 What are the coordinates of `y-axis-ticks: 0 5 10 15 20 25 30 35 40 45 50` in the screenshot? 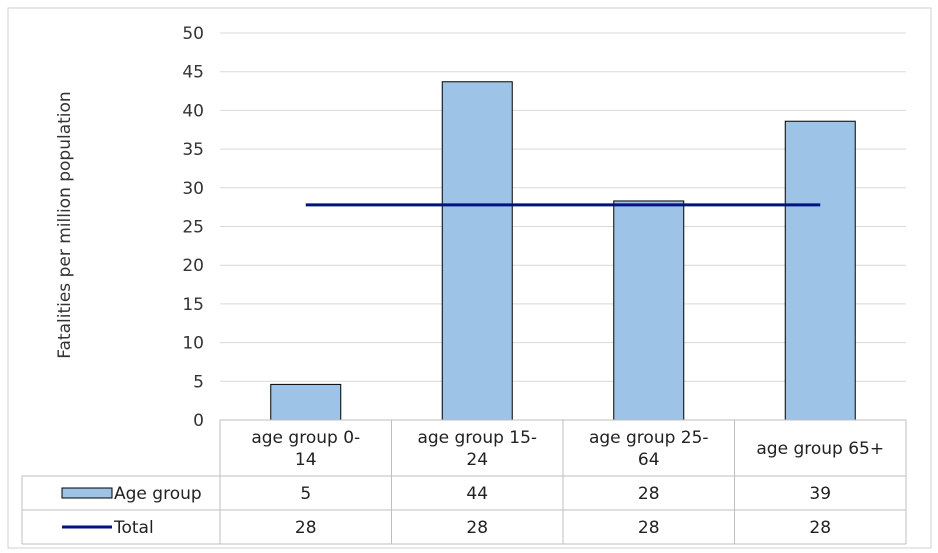 It's located at (193, 227).